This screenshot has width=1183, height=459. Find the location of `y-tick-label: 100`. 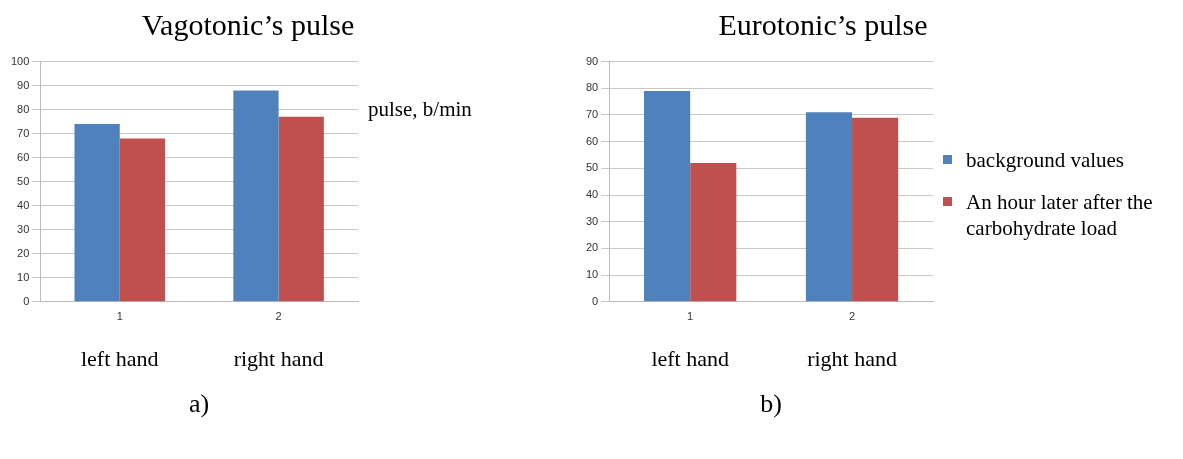

y-tick-label: 100 is located at coordinates (20, 60).